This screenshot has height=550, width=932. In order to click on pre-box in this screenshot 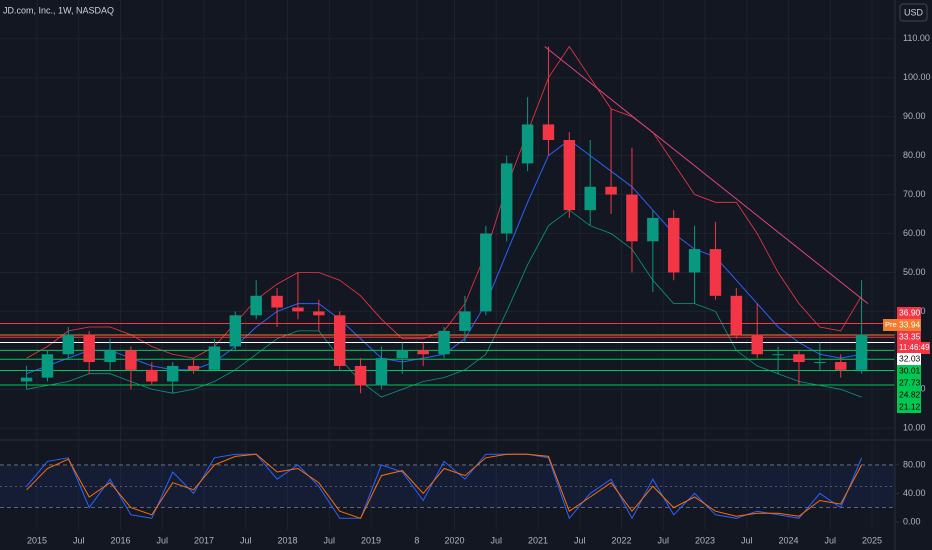, I will do `click(890, 325)`.